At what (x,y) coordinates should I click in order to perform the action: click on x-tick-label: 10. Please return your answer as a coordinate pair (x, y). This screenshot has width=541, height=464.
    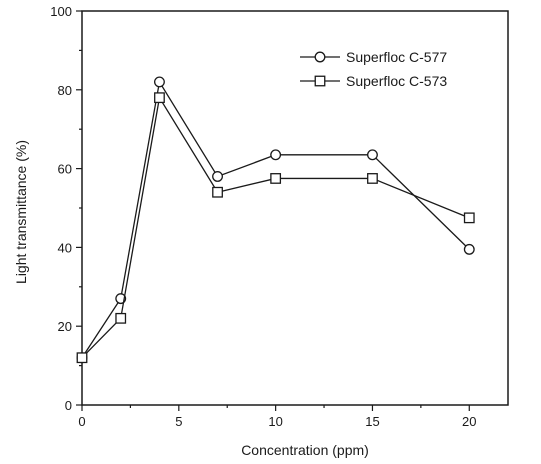
    Looking at the image, I should click on (275, 421).